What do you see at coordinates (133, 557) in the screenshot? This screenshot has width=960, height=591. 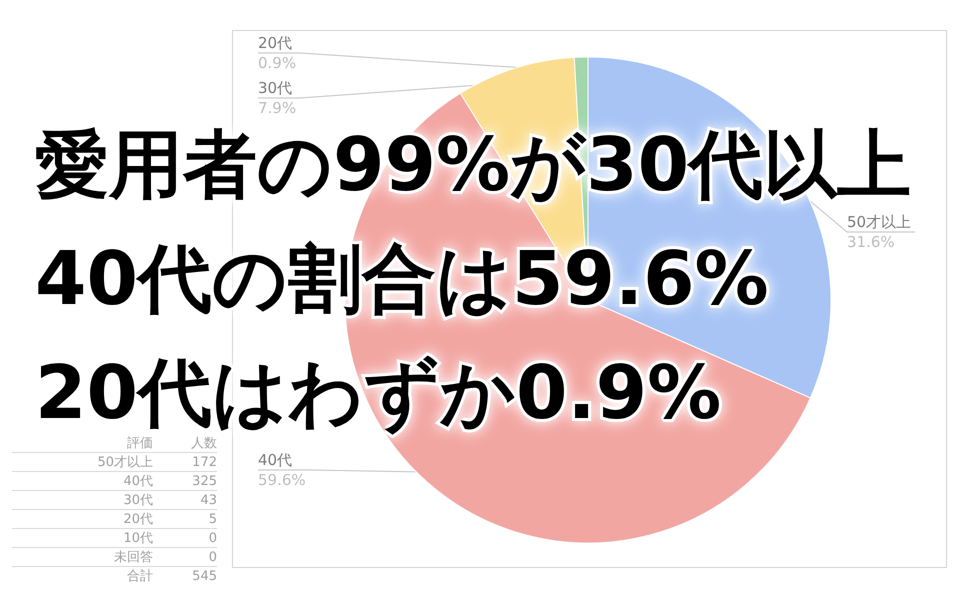 I see `text: 未回答` at bounding box center [133, 557].